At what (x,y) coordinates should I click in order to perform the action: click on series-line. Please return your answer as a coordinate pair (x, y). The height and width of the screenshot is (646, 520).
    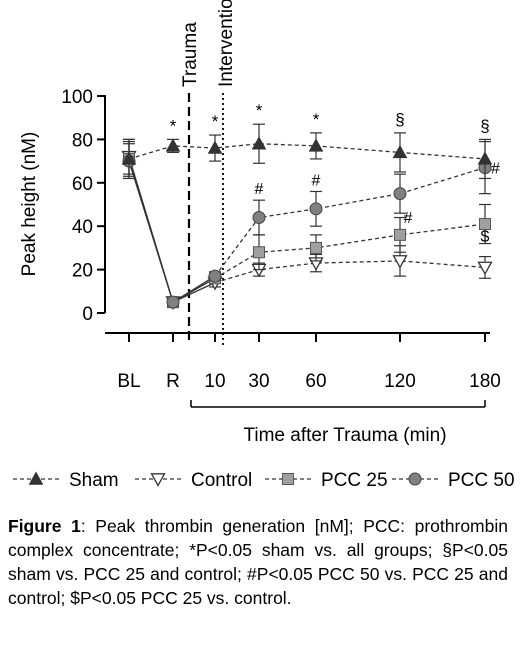
    Looking at the image, I should click on (307, 151).